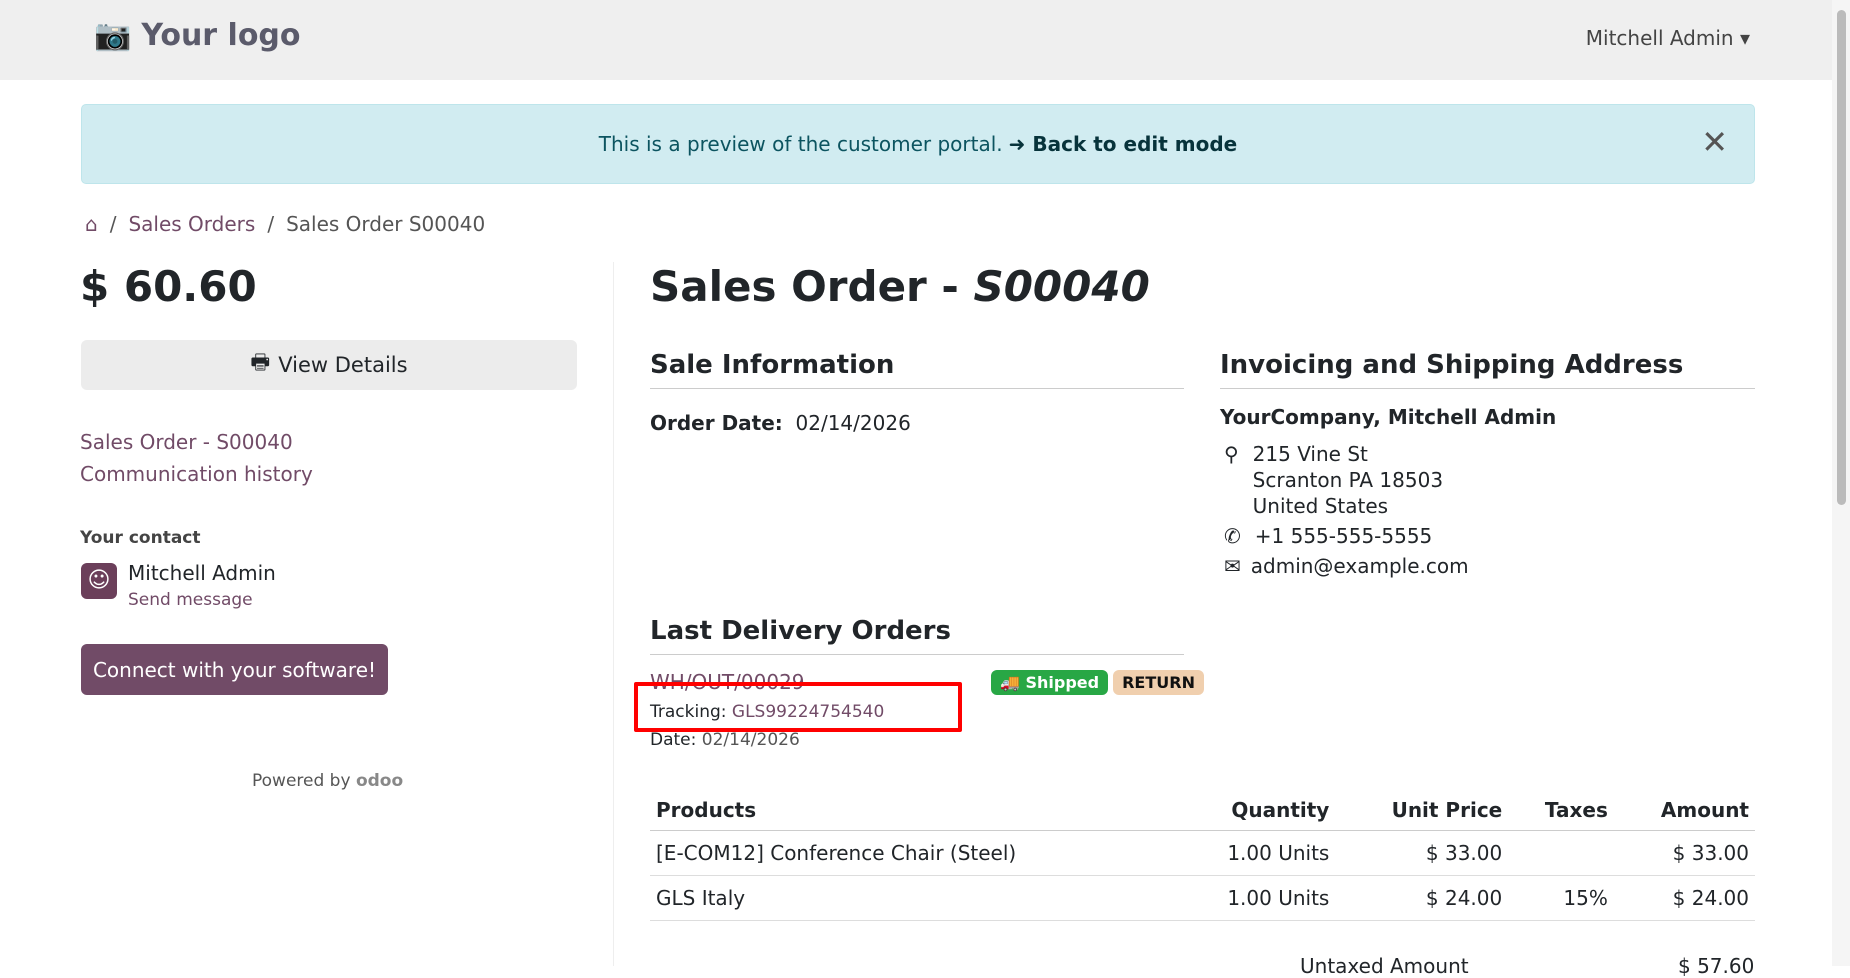 Image resolution: width=1850 pixels, height=978 pixels. I want to click on map-marker-icon: ⚲, so click(1231, 454).